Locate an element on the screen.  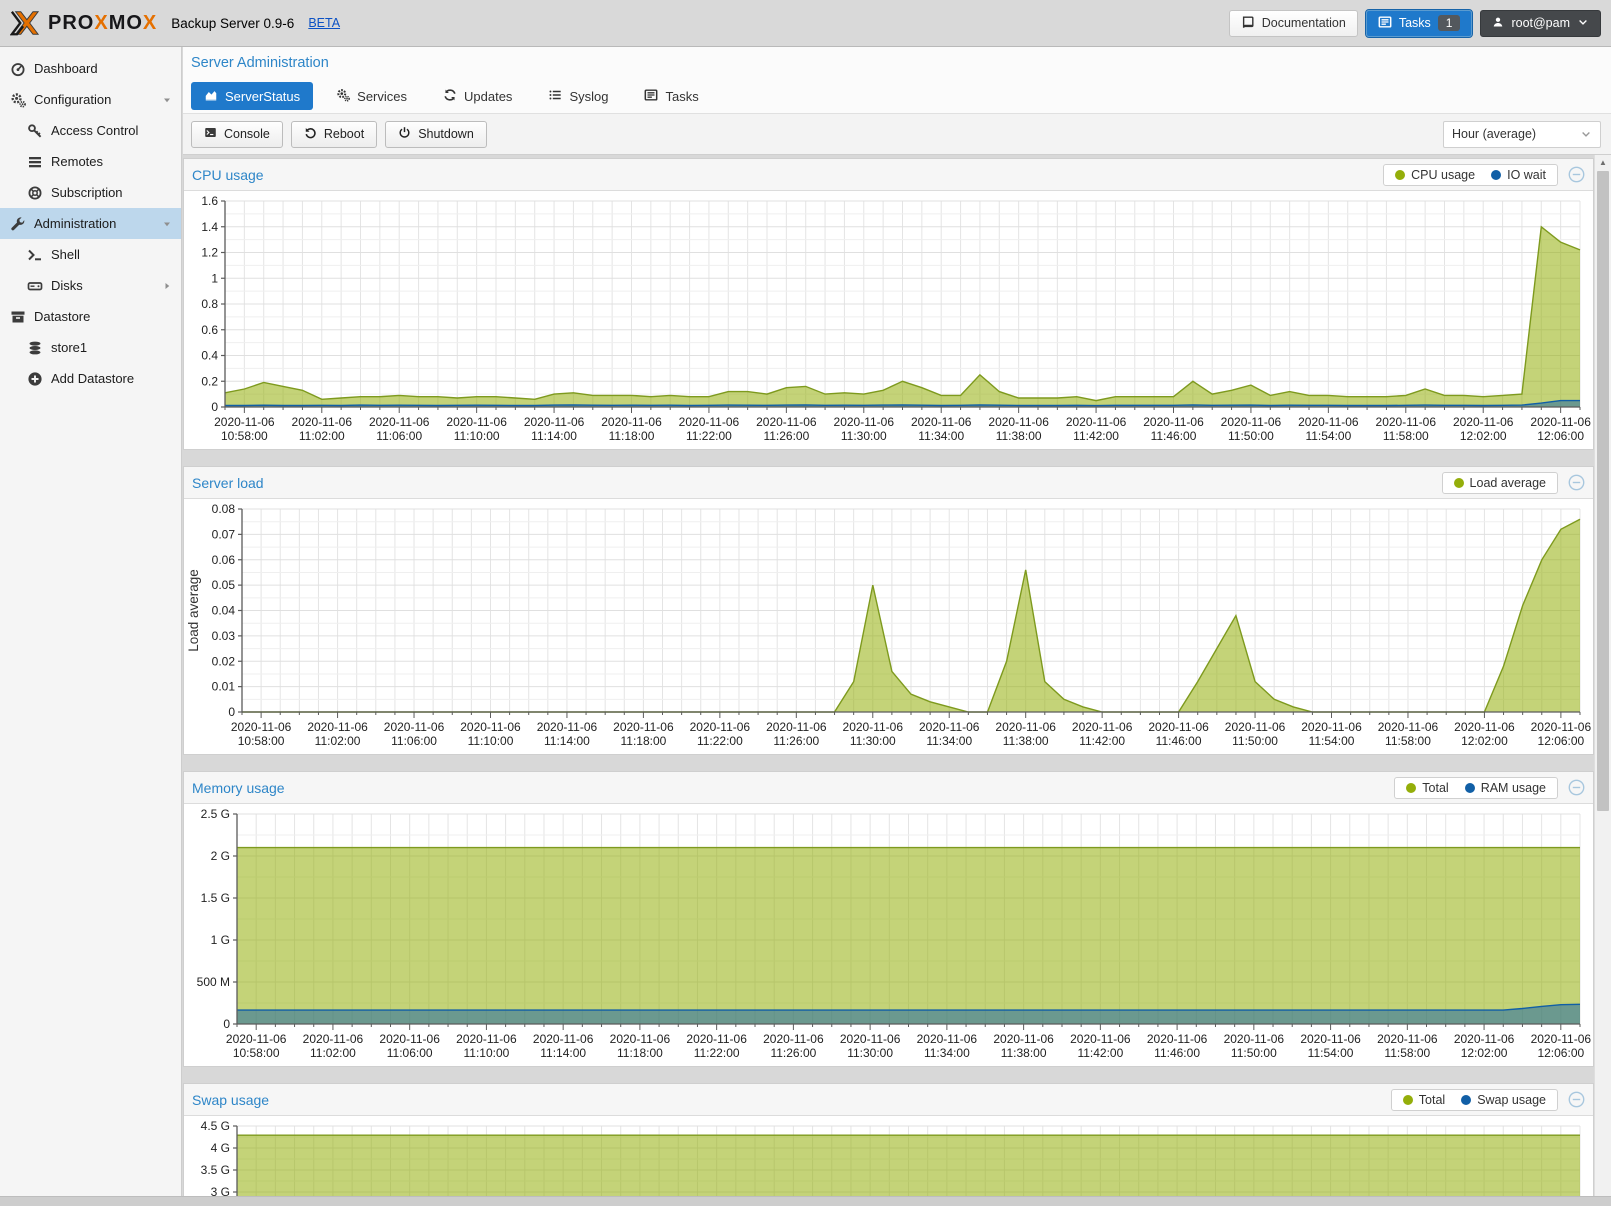
beta-link: BETA is located at coordinates (324, 23).